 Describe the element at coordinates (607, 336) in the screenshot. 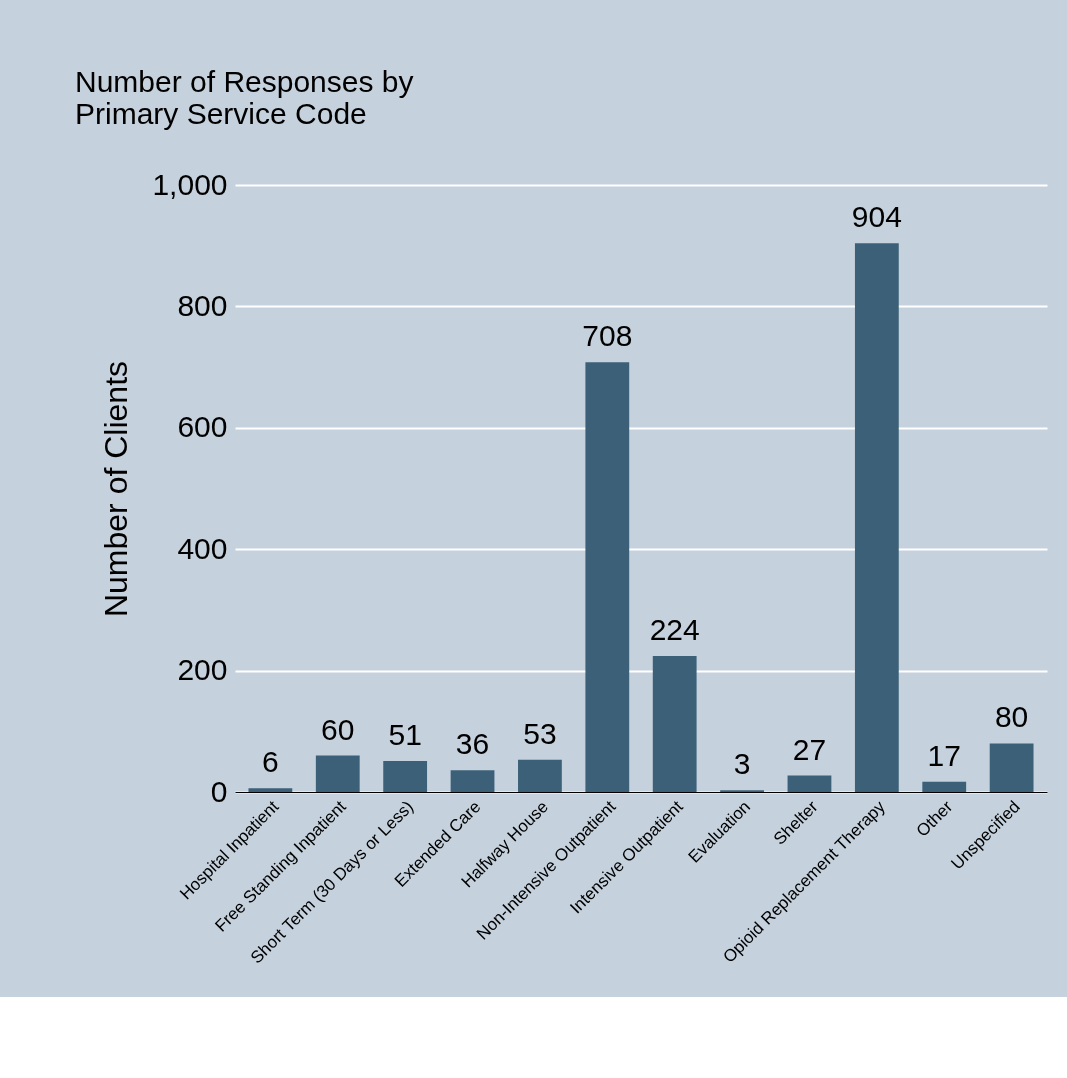

I see `data-label: 708` at that location.